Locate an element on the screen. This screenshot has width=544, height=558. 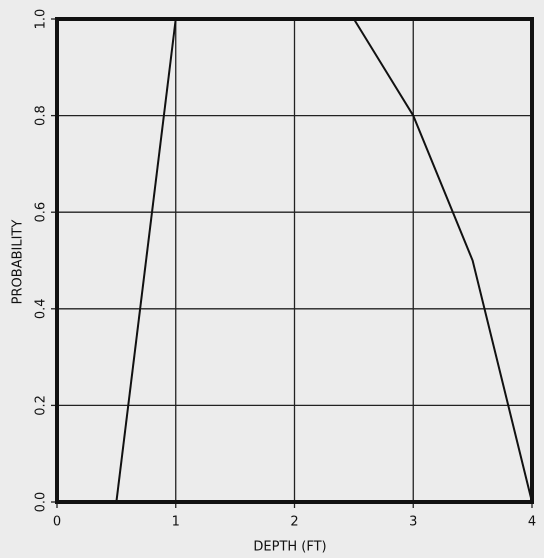
x-axis-label: DEPTH (FT) is located at coordinates (289, 547).